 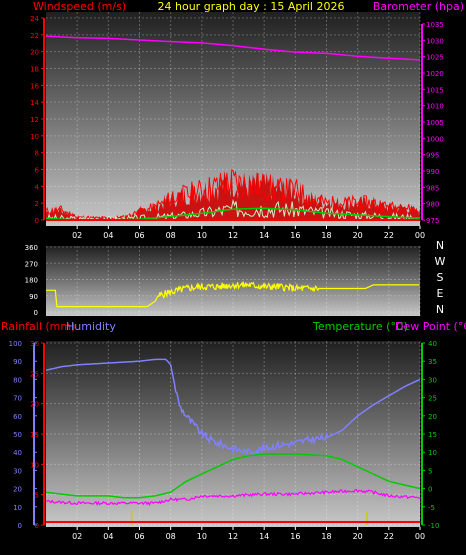 I want to click on barometer-axis-tick-label: 1015, so click(x=435, y=90).